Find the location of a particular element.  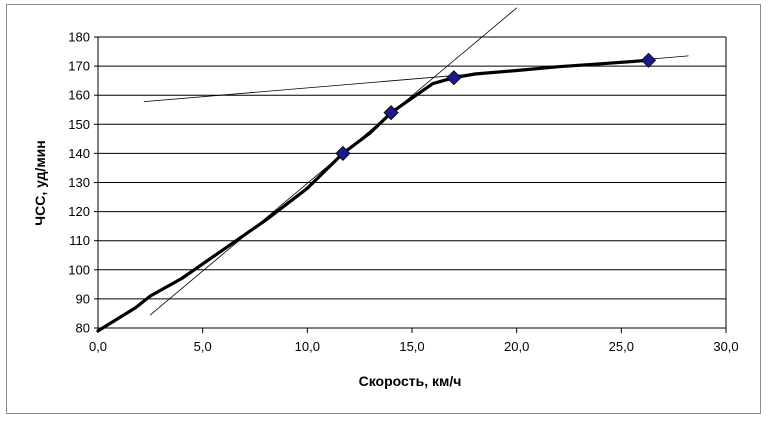

x-tick-label: 15,0 is located at coordinates (411, 346).